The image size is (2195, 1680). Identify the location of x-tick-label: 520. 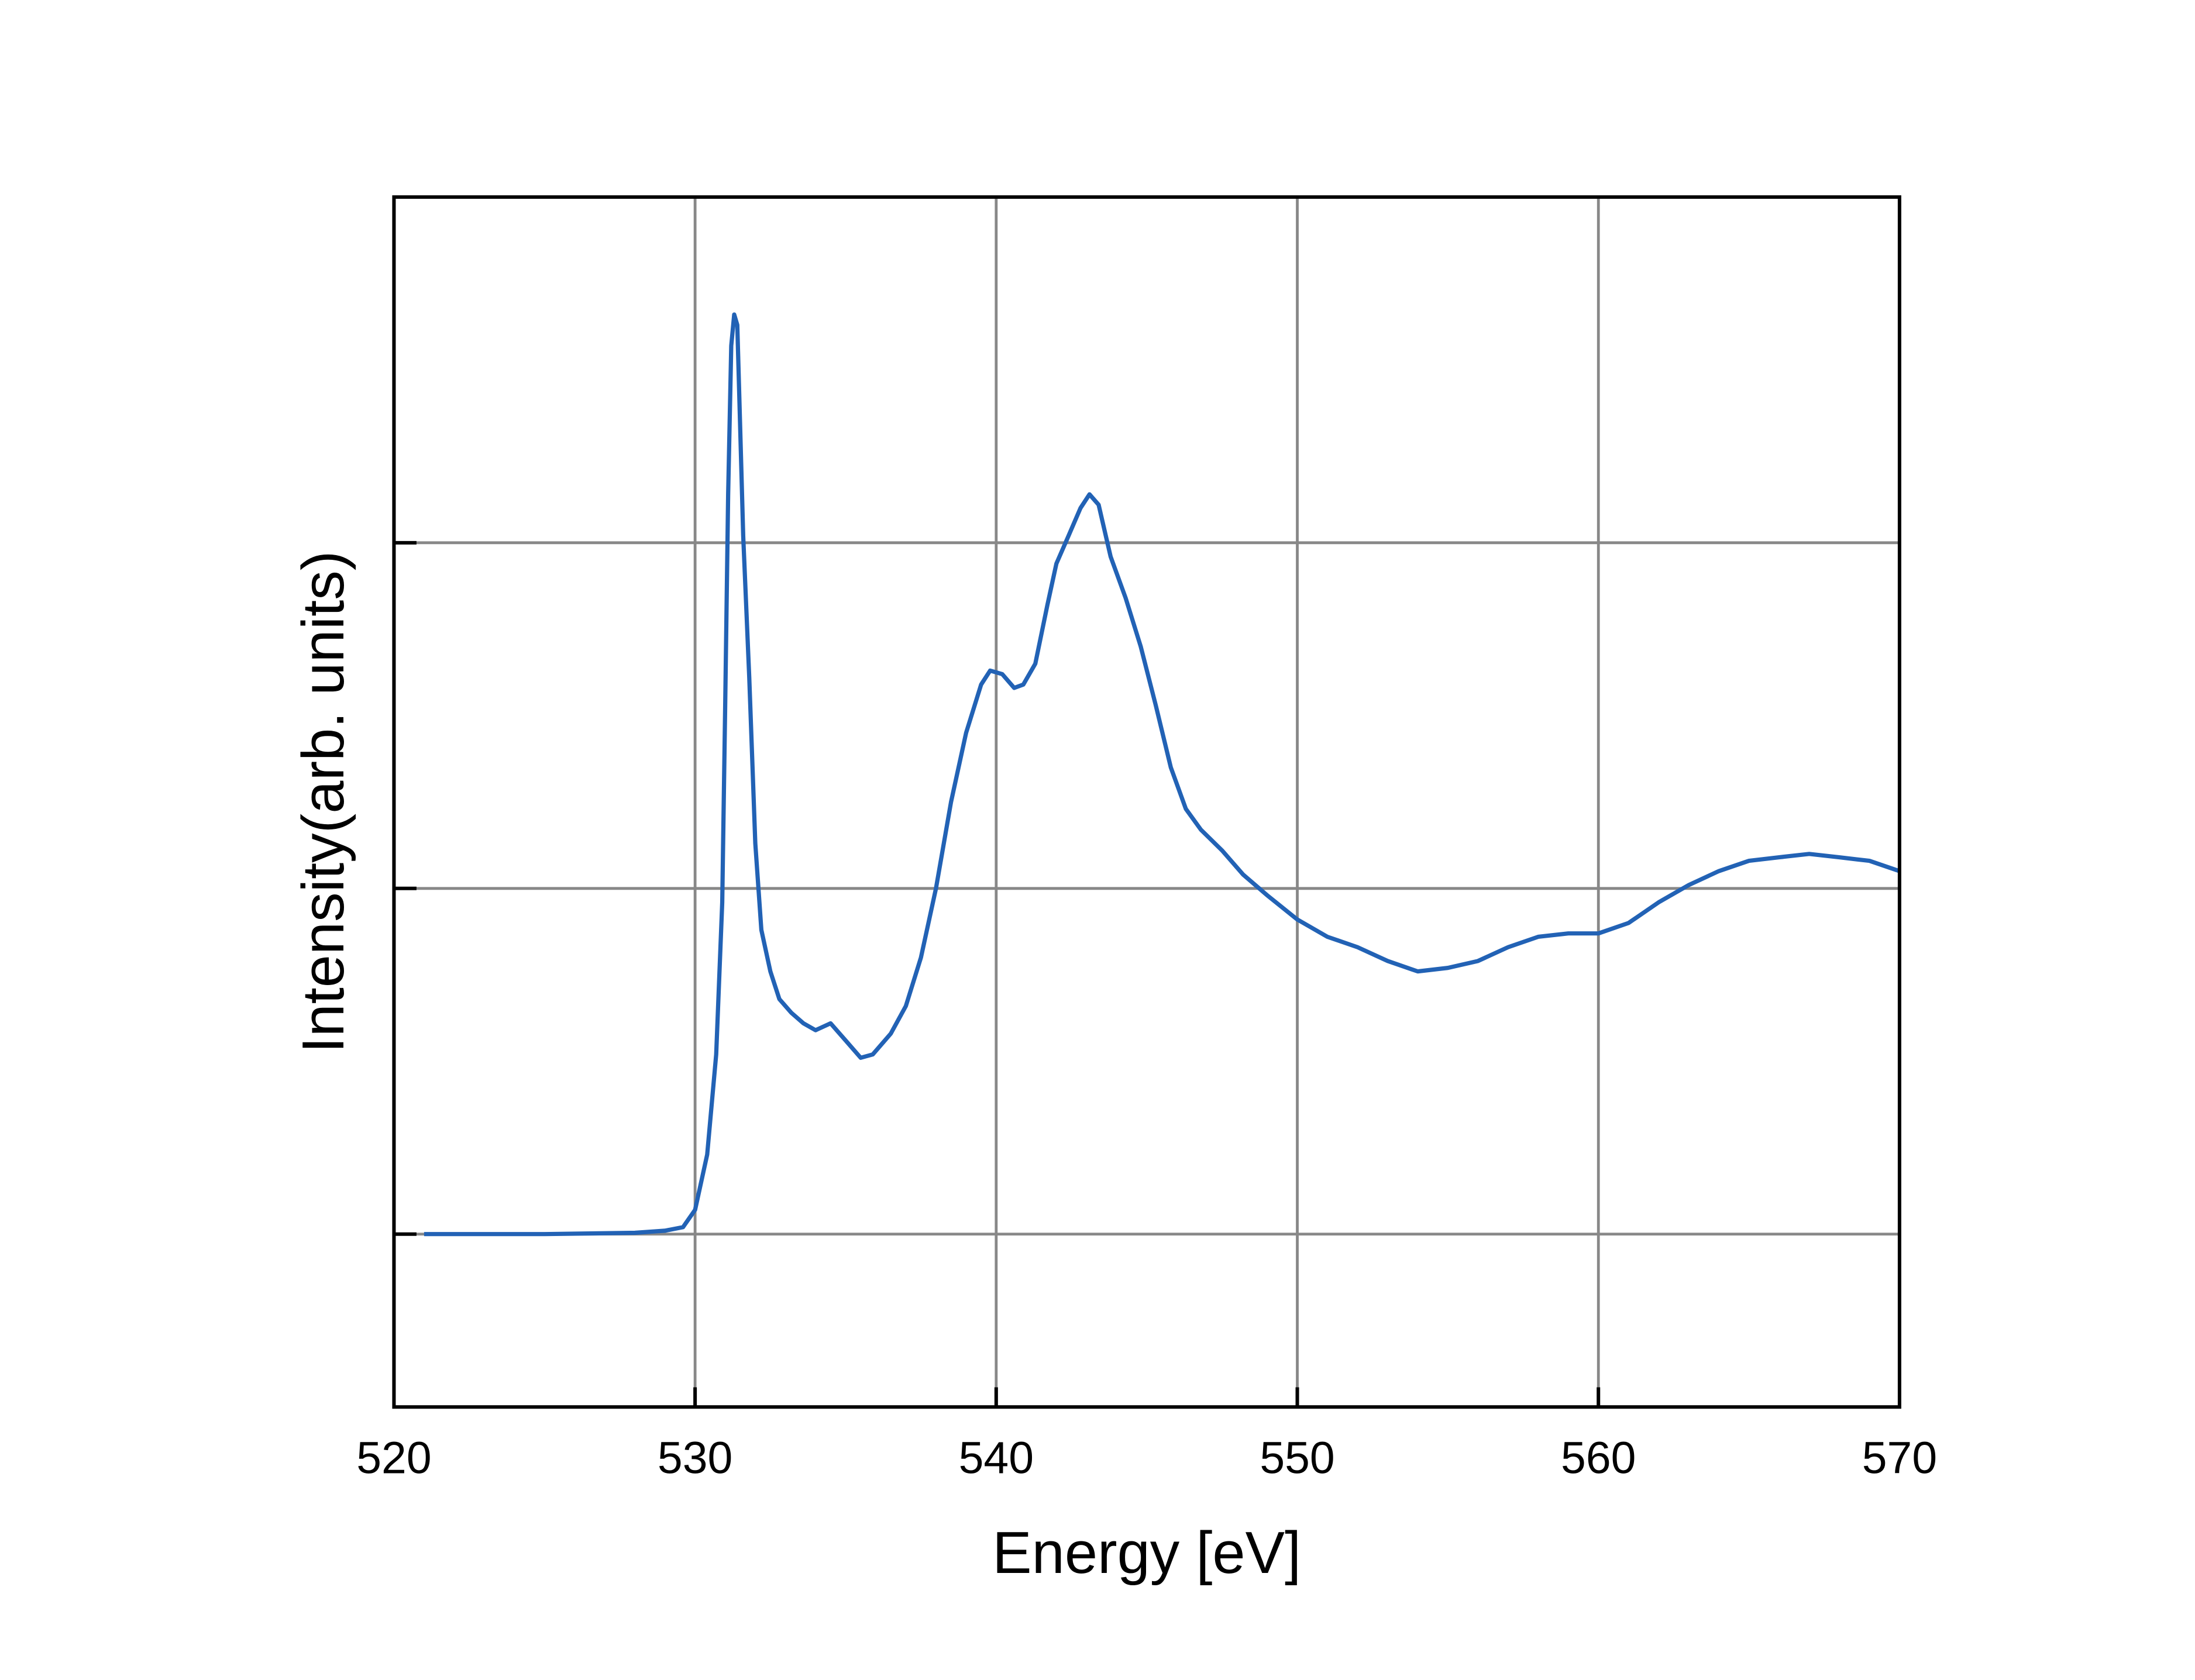
(393, 1458).